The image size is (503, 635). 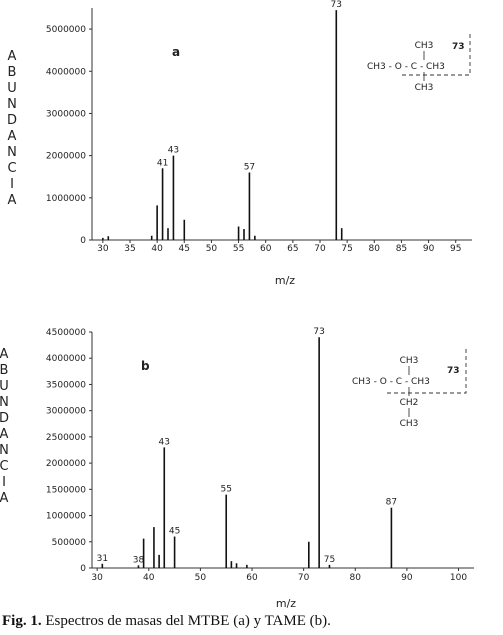 I want to click on x-tick-label: 75, so click(x=346, y=249).